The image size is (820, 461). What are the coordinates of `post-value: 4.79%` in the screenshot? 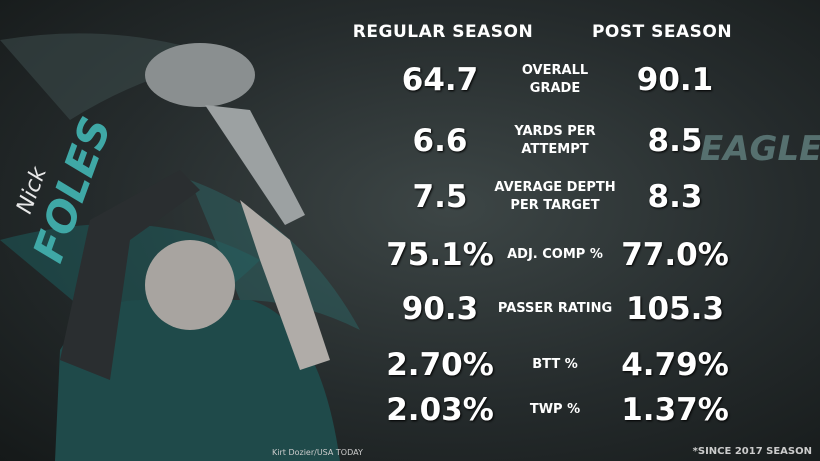 It's located at (675, 365).